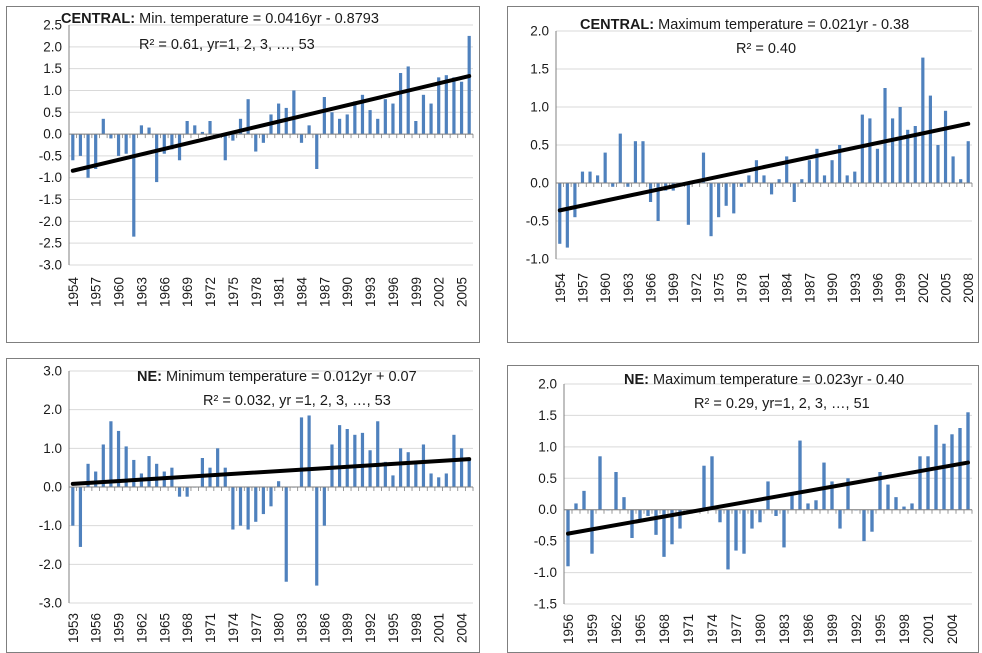 This screenshot has width=982, height=653. What do you see at coordinates (309, 130) in the screenshot?
I see `bar-1985` at bounding box center [309, 130].